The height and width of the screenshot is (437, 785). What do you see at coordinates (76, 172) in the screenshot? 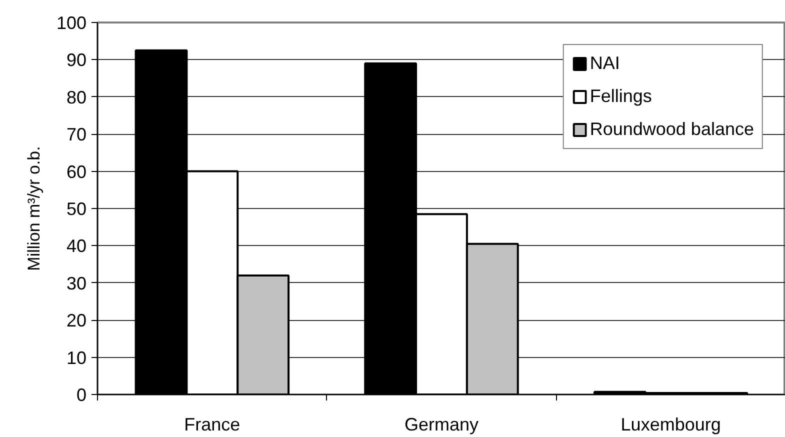
I see `y-tick-label: 60` at bounding box center [76, 172].